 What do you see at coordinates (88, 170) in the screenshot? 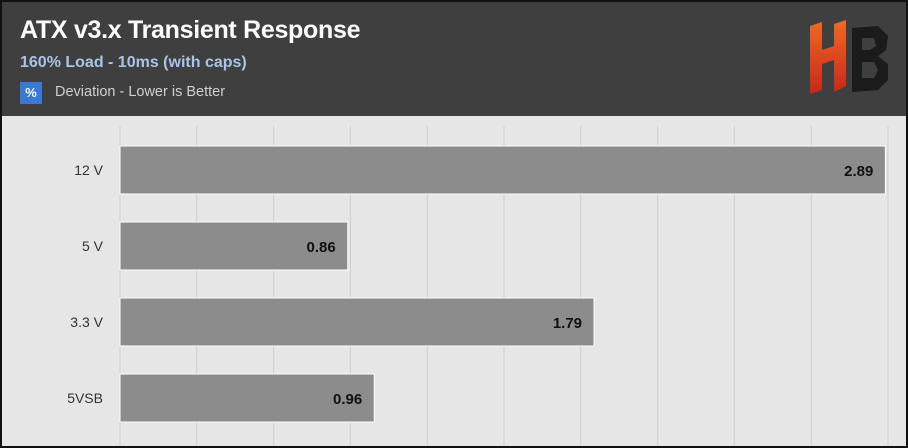
I see `category-label: 12 V` at bounding box center [88, 170].